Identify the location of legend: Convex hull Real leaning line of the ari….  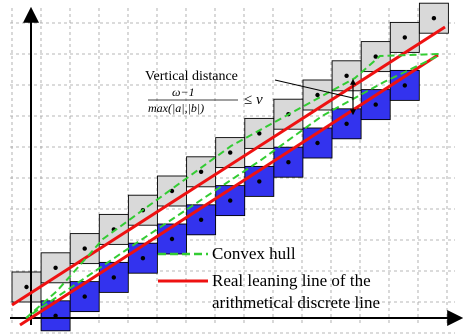
(269, 278).